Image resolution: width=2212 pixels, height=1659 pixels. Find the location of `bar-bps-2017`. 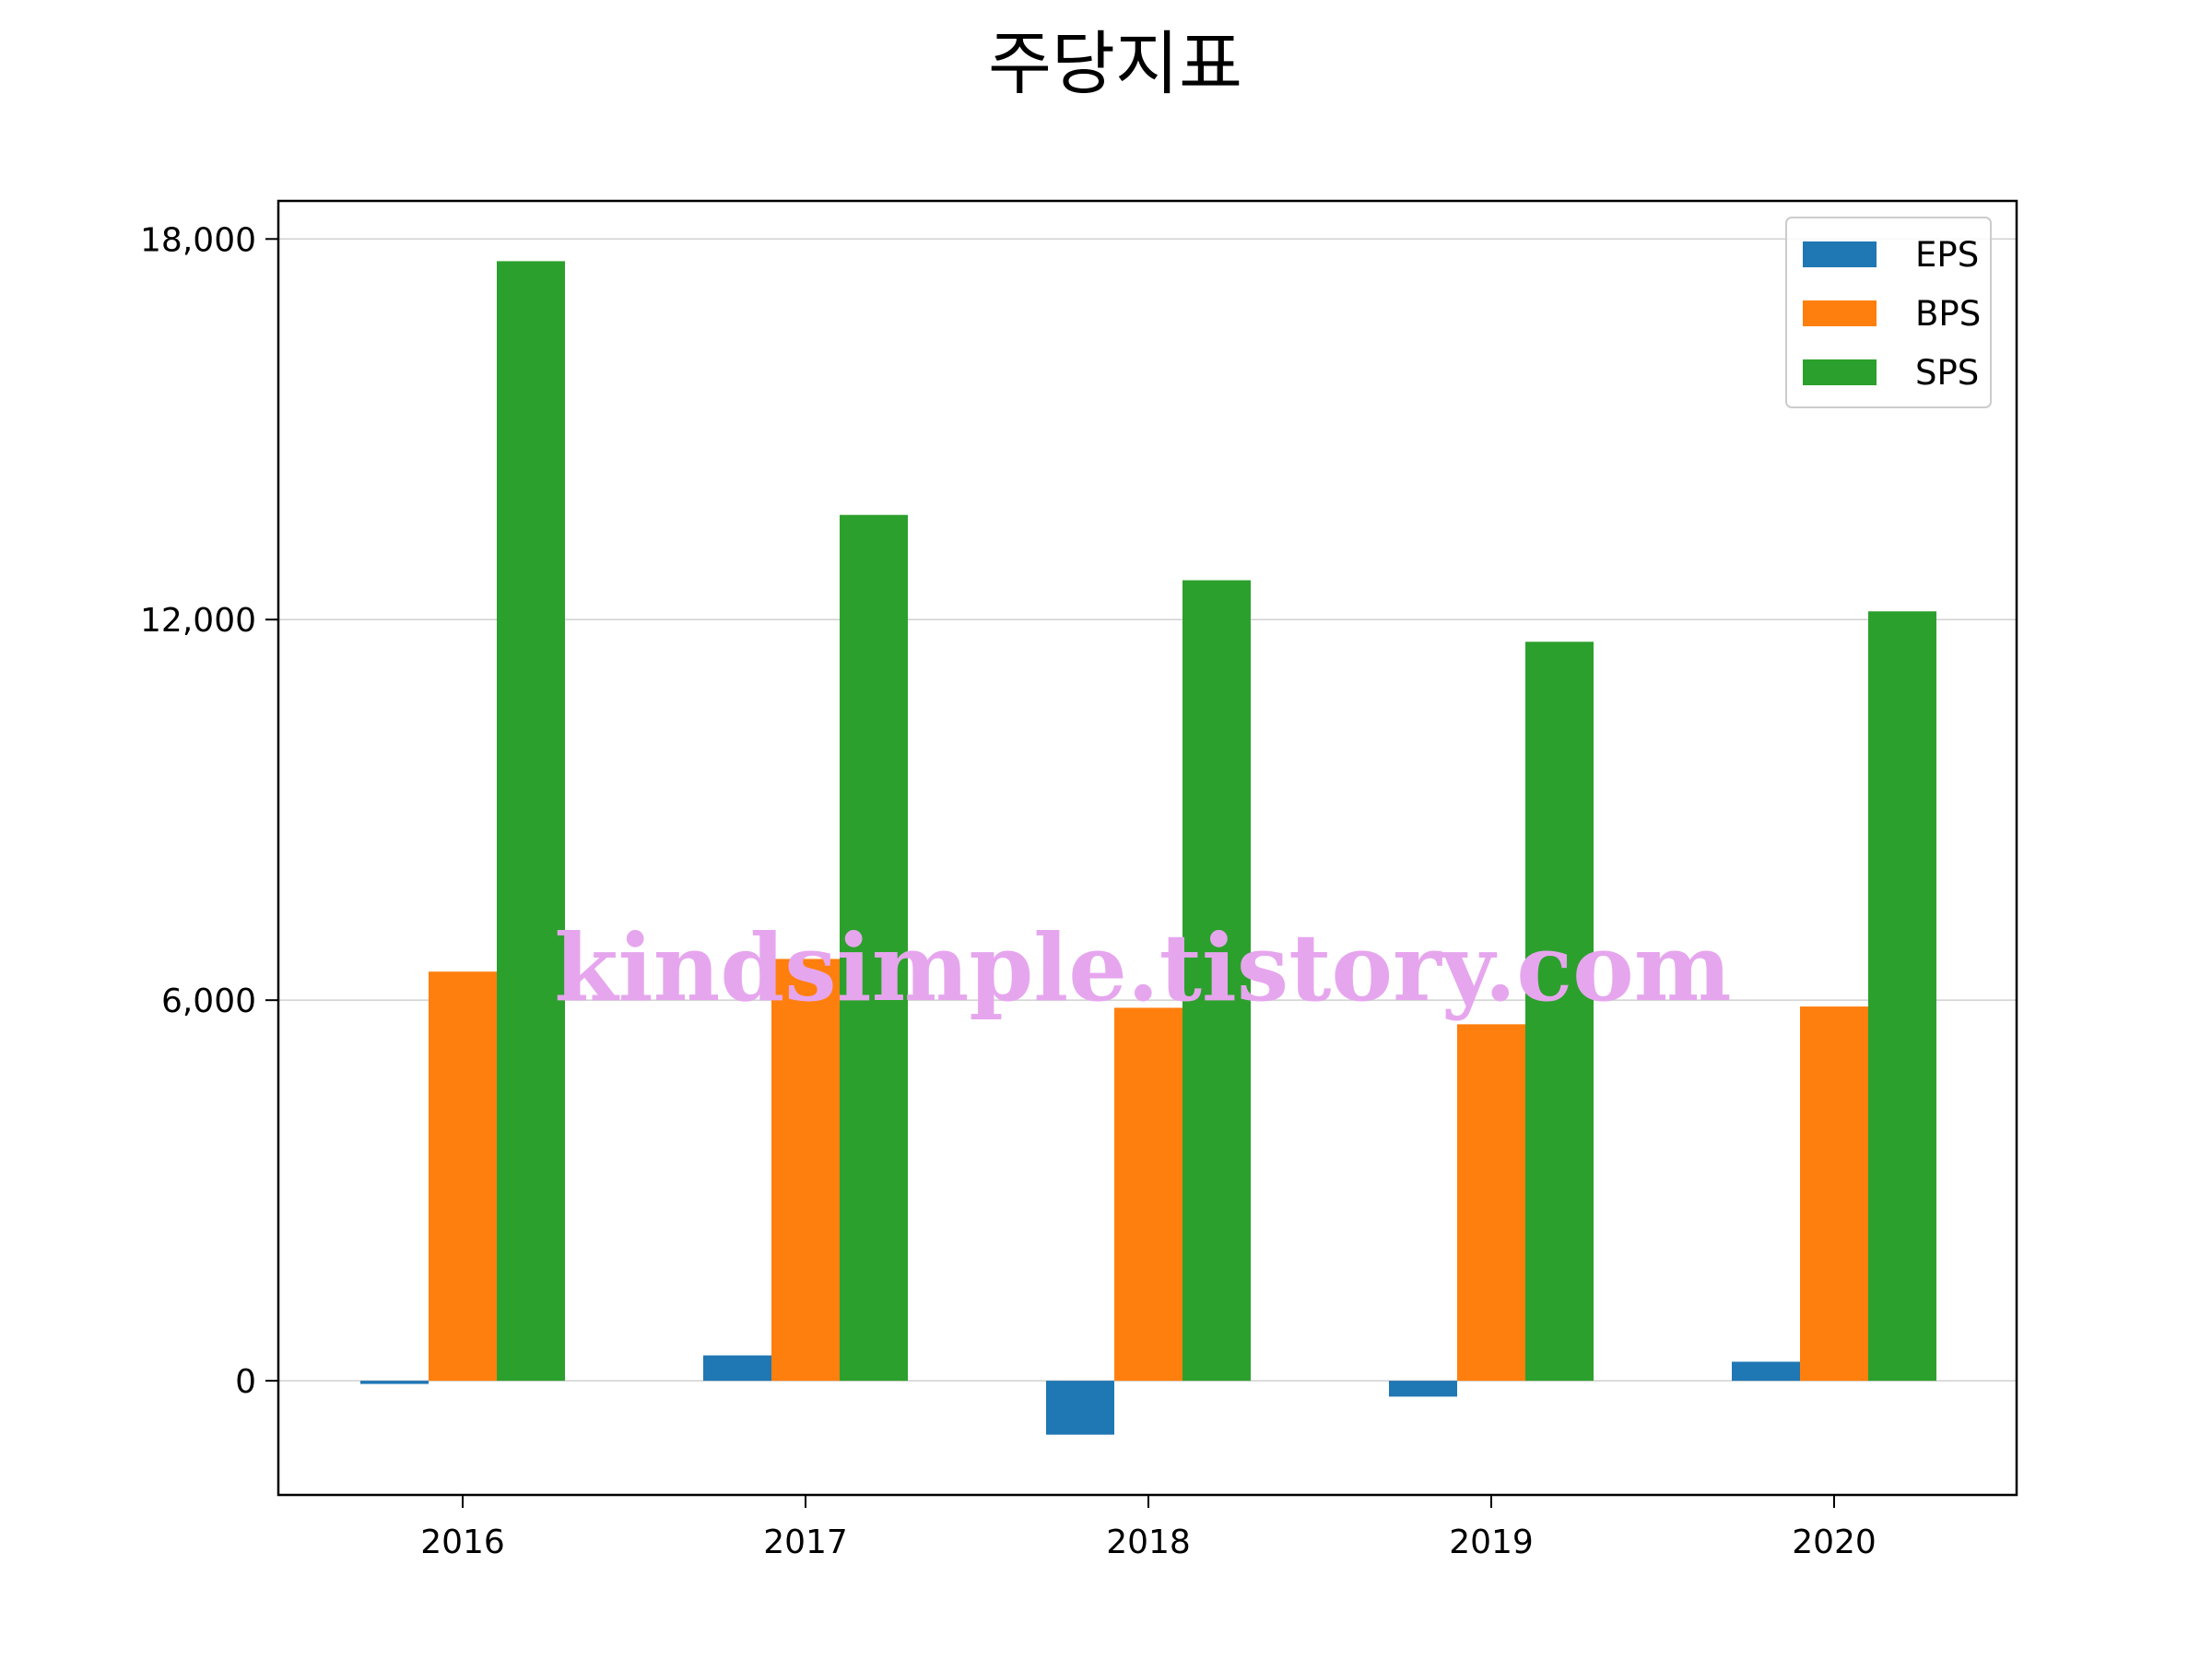

bar-bps-2017 is located at coordinates (805, 1170).